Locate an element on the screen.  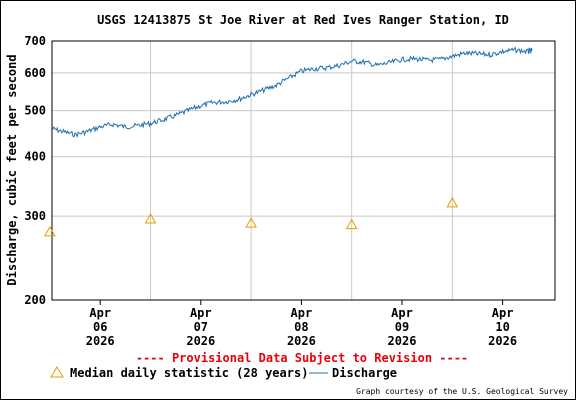
x-tick-label-day: 07 is located at coordinates (201, 327).